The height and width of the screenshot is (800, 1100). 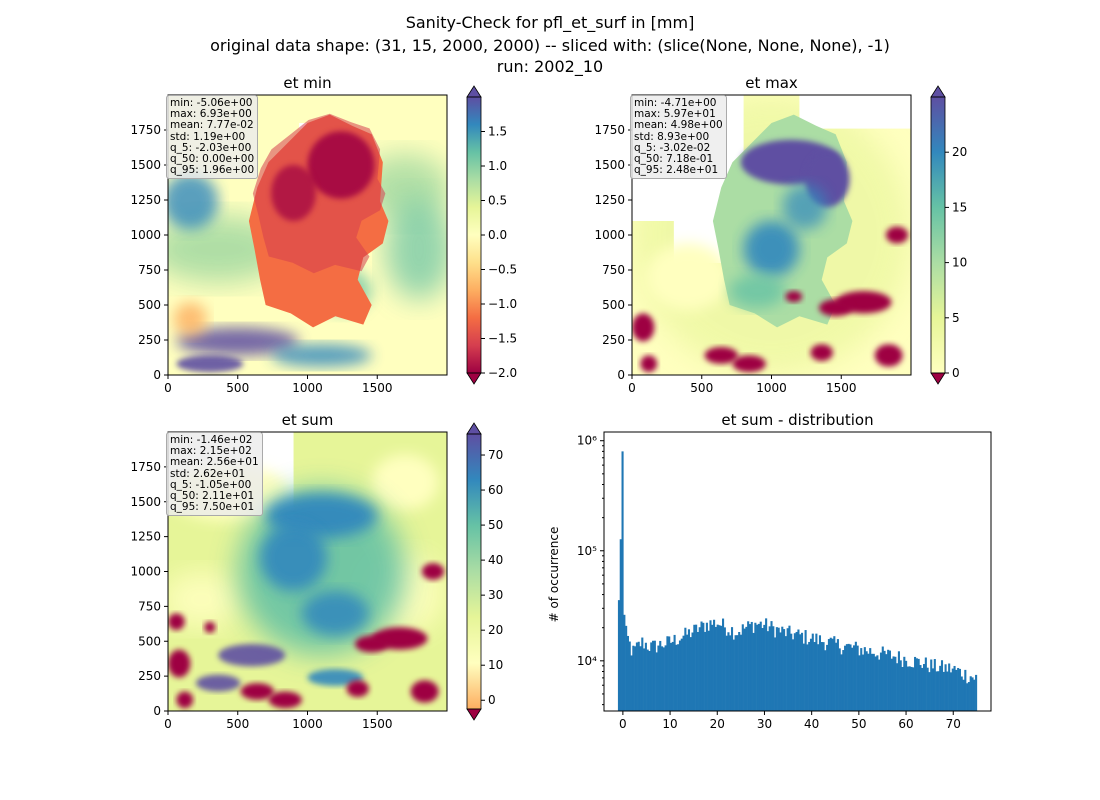 What do you see at coordinates (613, 270) in the screenshot?
I see `y-tick-label: 750` at bounding box center [613, 270].